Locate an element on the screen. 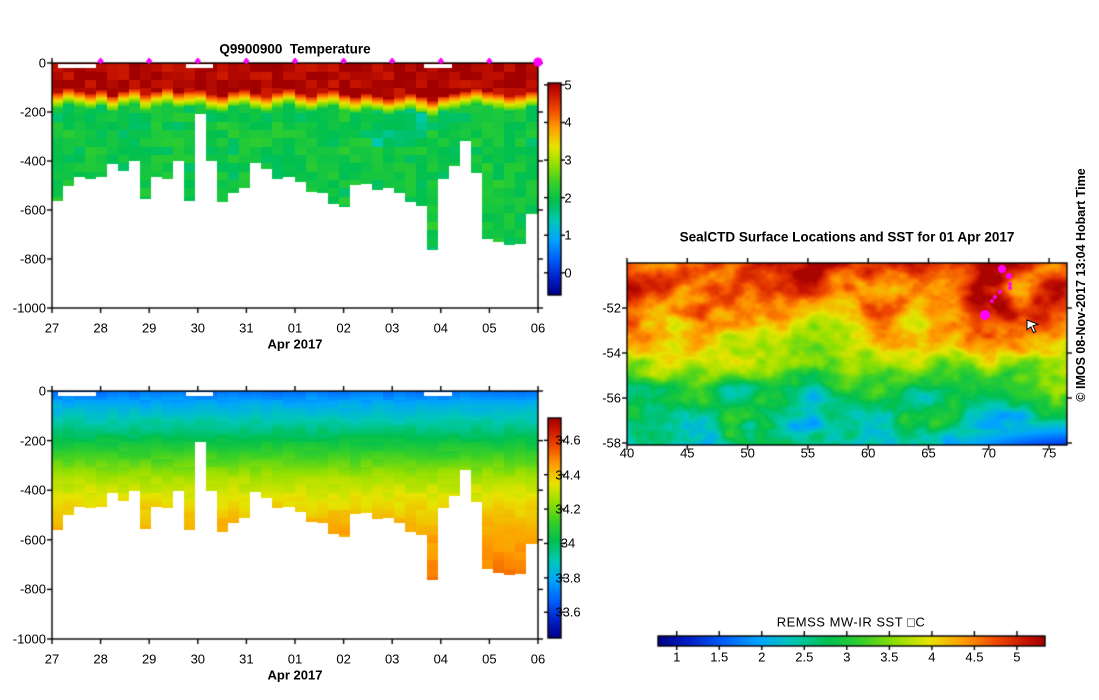  map-lat-tick-label: -54 is located at coordinates (611, 353).